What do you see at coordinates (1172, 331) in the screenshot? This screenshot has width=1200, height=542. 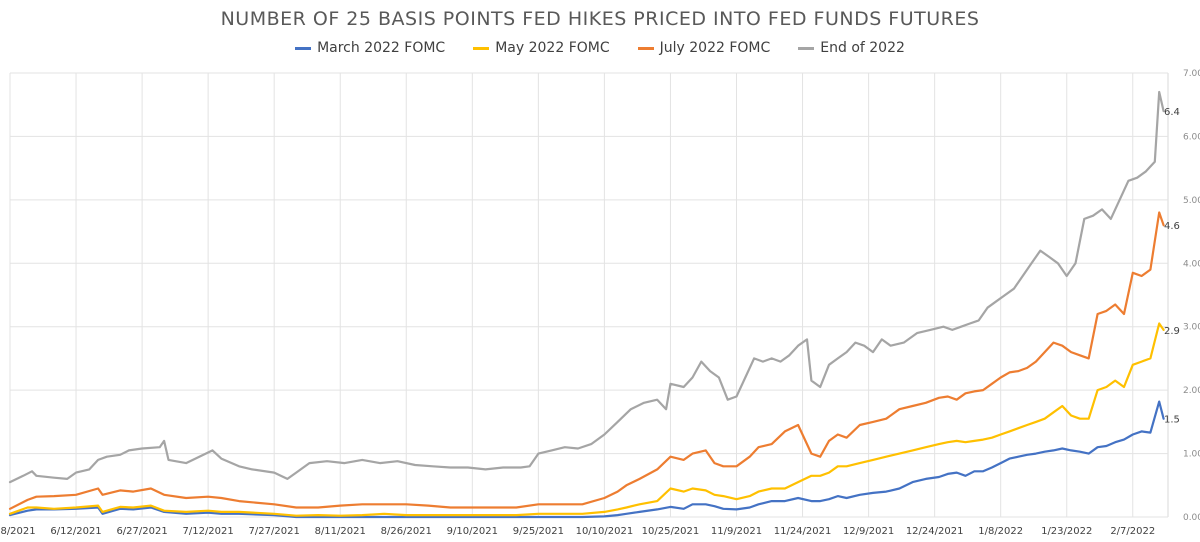 I see `end-value-label: 2.9` at bounding box center [1172, 331].